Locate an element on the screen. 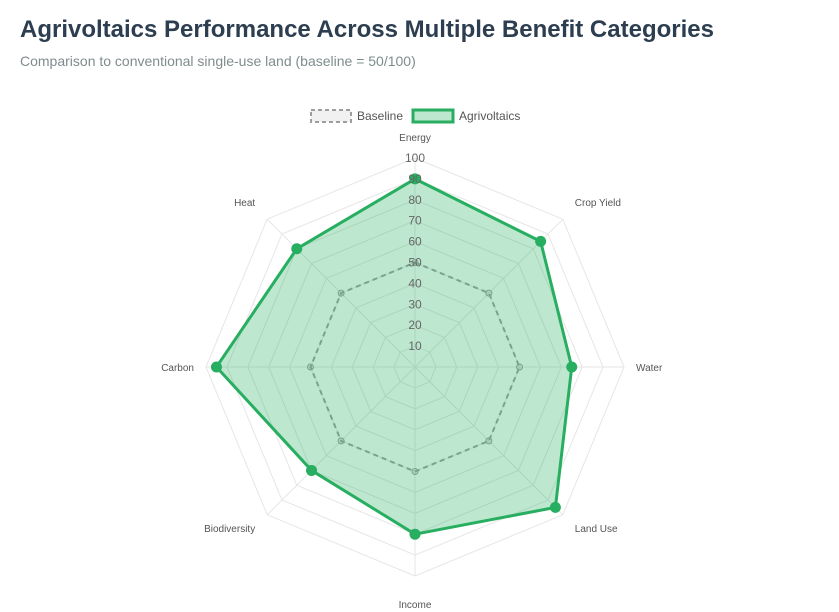 The image size is (839, 612). tick-label: 90 is located at coordinates (415, 179).